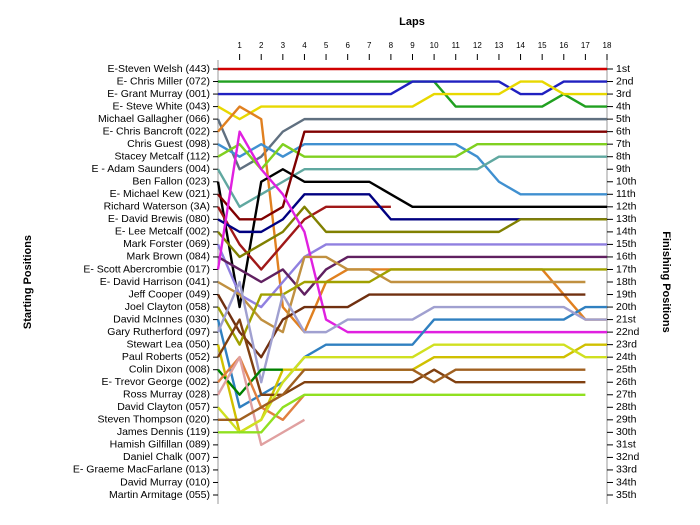 The image size is (700, 525). What do you see at coordinates (156, 131) in the screenshot?
I see `driver-label: E- Chris Bancroft (022)` at bounding box center [156, 131].